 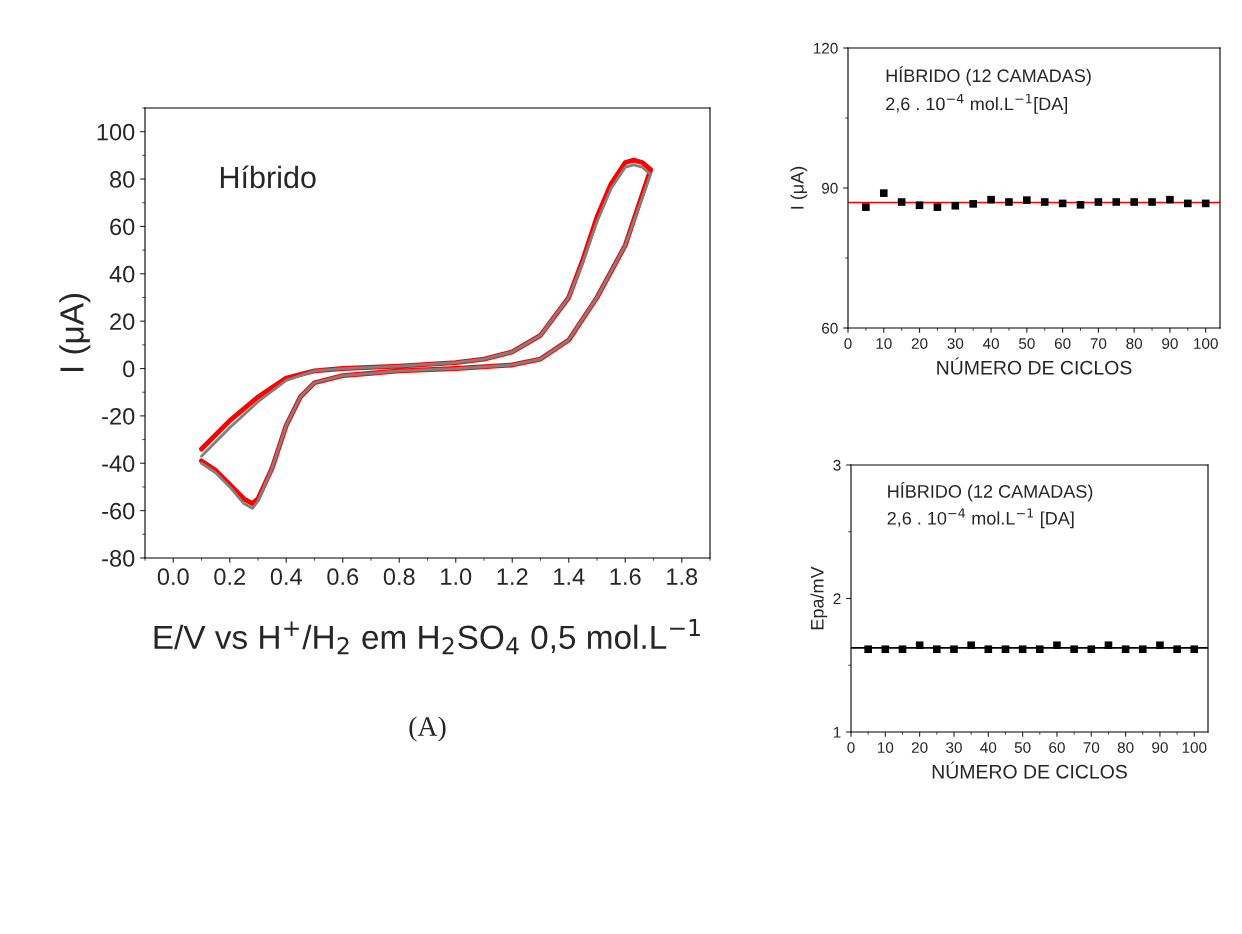 What do you see at coordinates (286, 577) in the screenshot?
I see `x-tick-label: 0.4` at bounding box center [286, 577].